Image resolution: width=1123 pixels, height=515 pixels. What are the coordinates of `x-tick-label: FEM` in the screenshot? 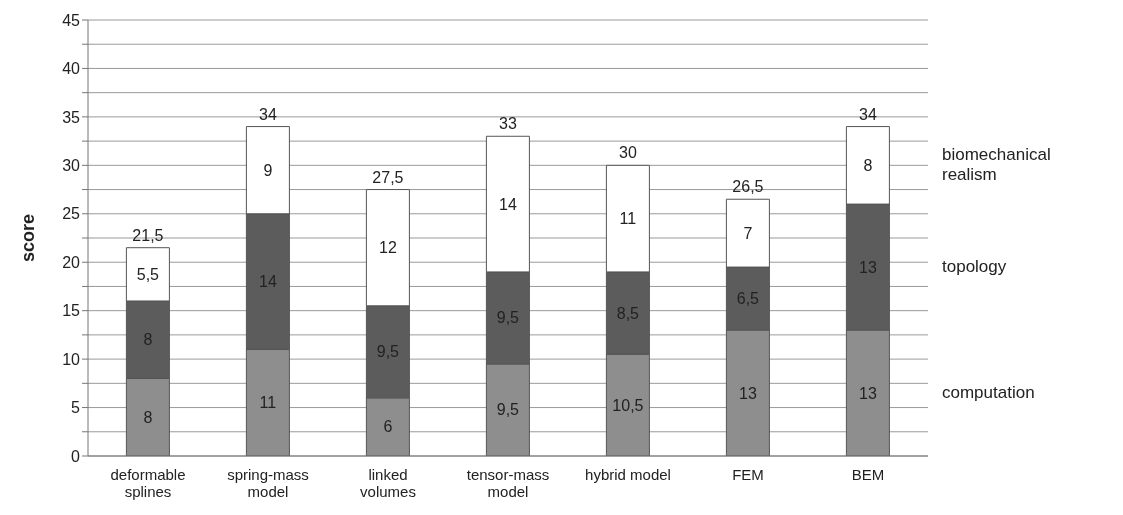 It's located at (748, 474).